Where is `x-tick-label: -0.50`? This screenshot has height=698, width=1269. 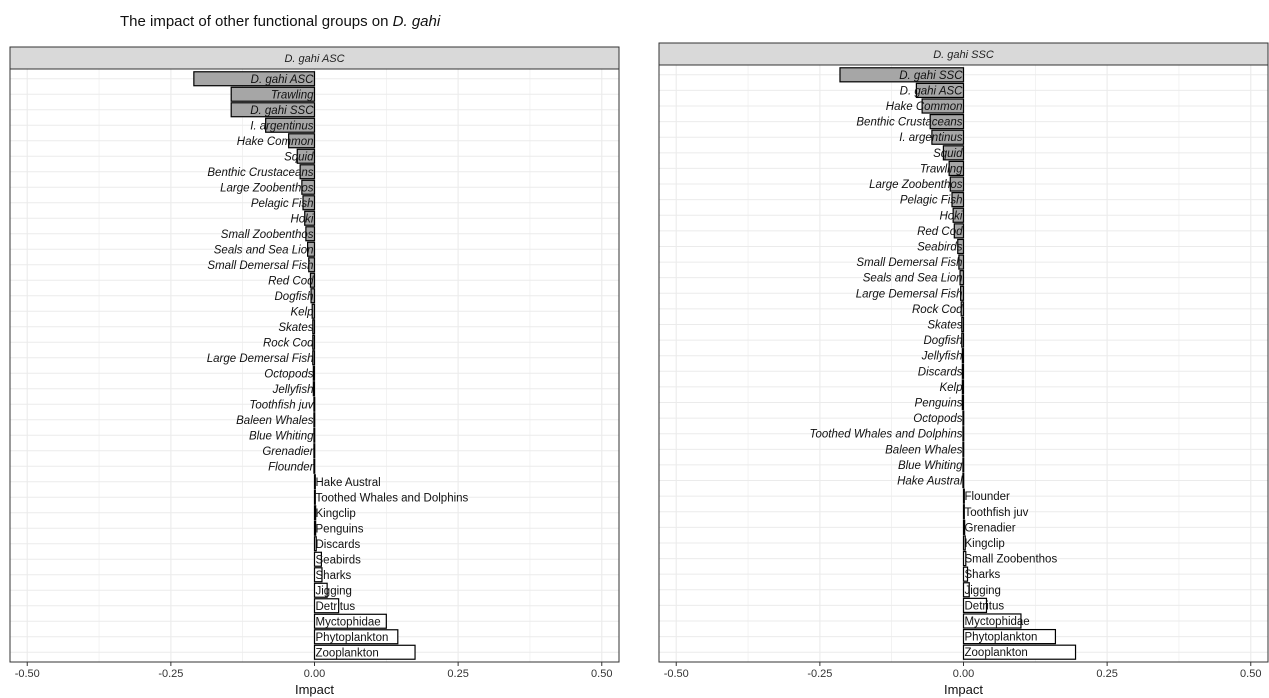
x-tick-label: -0.50 is located at coordinates (676, 674).